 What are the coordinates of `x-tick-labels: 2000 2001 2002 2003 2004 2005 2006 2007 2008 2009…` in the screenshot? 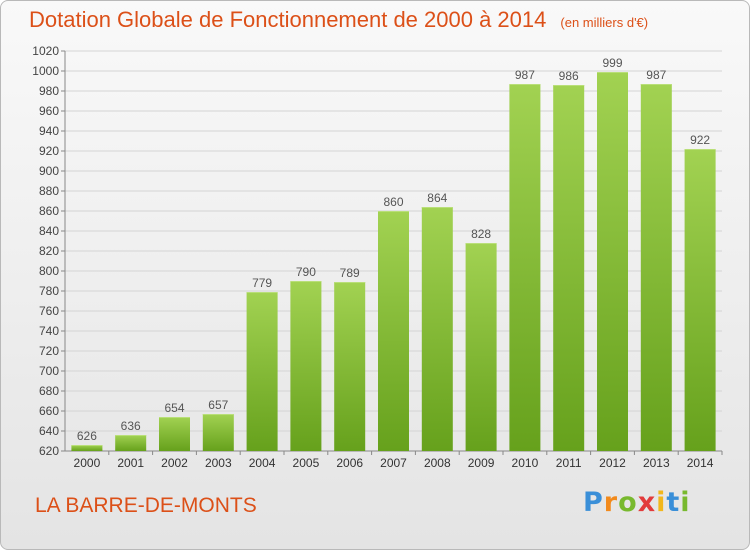 It's located at (394, 463).